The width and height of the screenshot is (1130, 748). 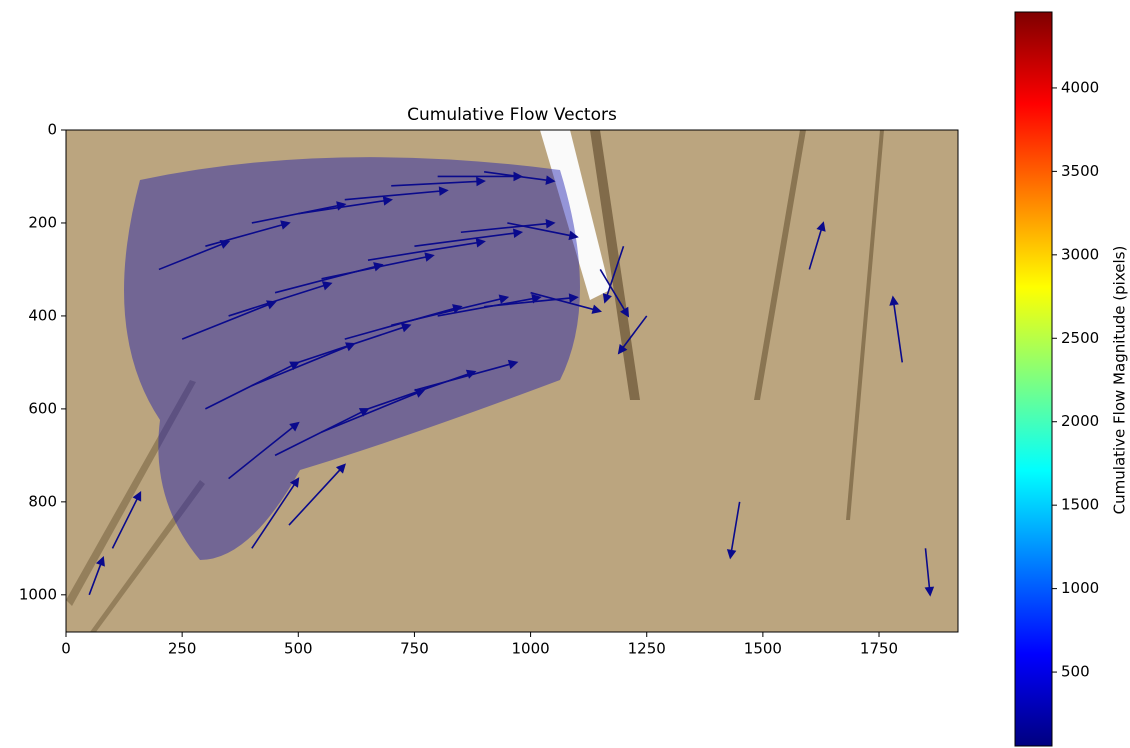 I want to click on colorbar-tick-label: 500, so click(x=1075, y=672).